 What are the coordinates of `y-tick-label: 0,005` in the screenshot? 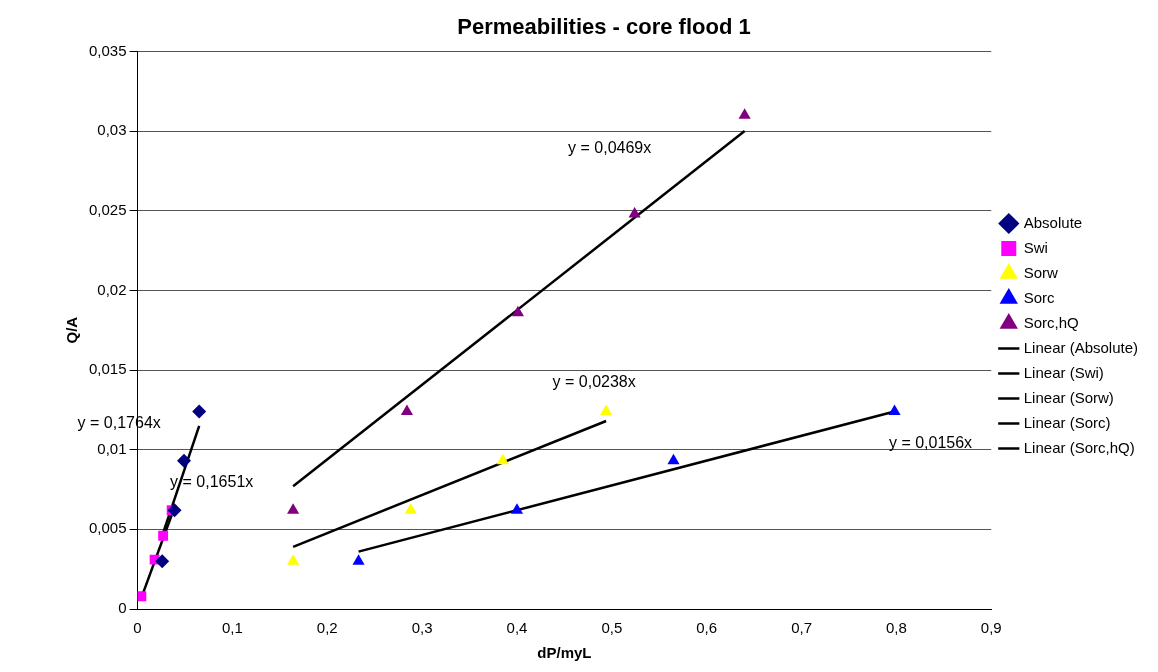 It's located at (107, 528).